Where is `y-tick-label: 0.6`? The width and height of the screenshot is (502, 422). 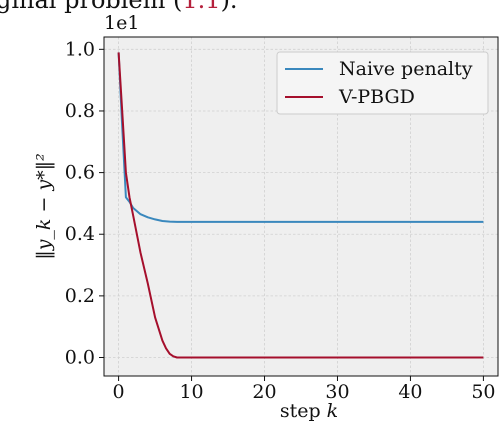 y-tick-label: 0.6 is located at coordinates (80, 173).